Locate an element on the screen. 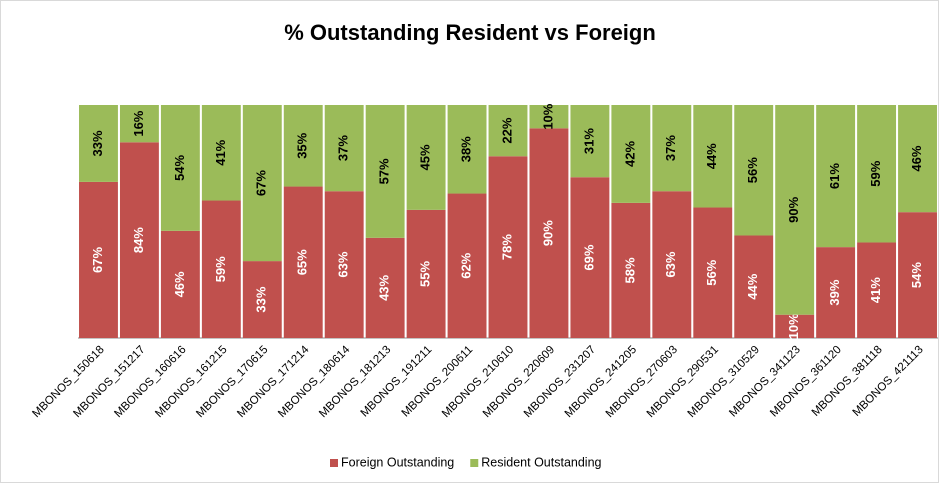 The height and width of the screenshot is (483, 939). data-label: 84% is located at coordinates (138, 240).